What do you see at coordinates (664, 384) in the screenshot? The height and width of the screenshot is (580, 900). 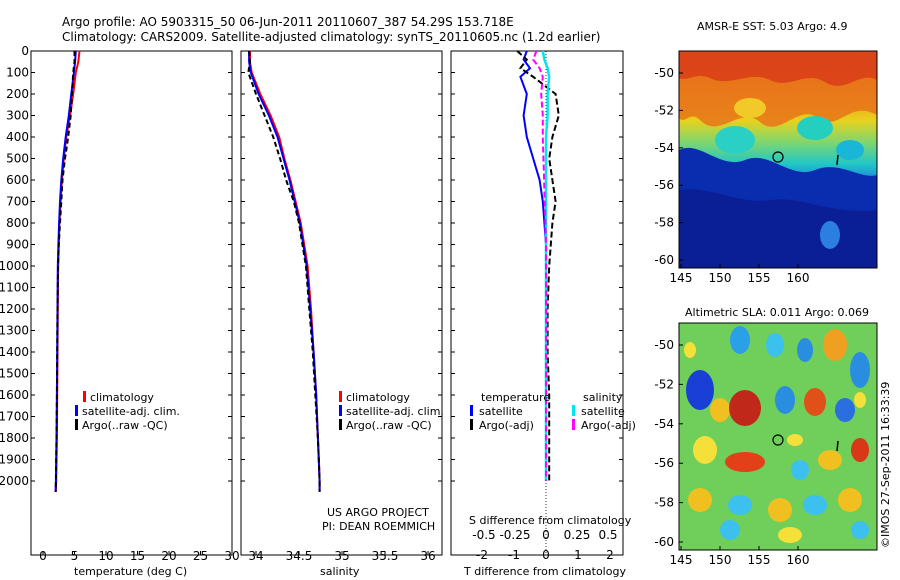 I see `map-lat-label: -52` at bounding box center [664, 384].